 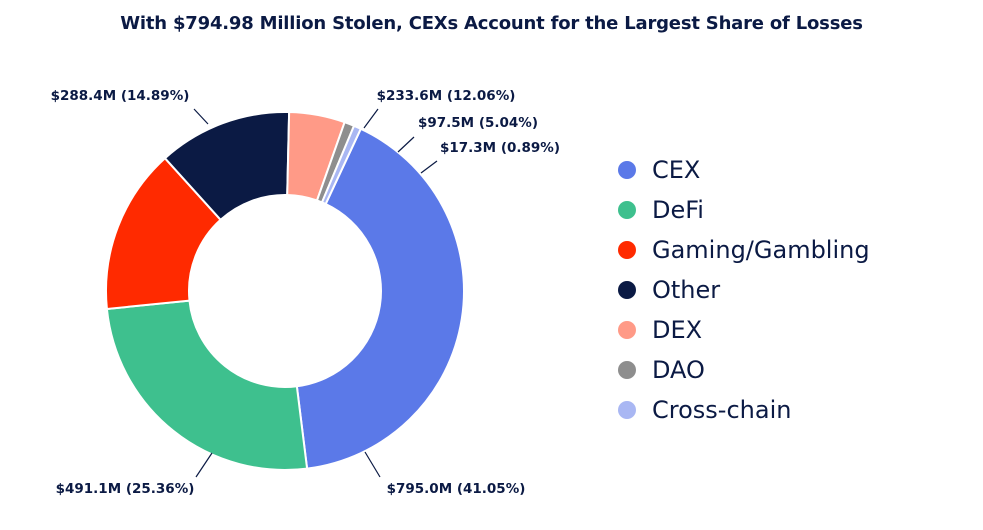 I want to click on legend-label-gaming-gambling: Gaming/Gambling, so click(x=761, y=250).